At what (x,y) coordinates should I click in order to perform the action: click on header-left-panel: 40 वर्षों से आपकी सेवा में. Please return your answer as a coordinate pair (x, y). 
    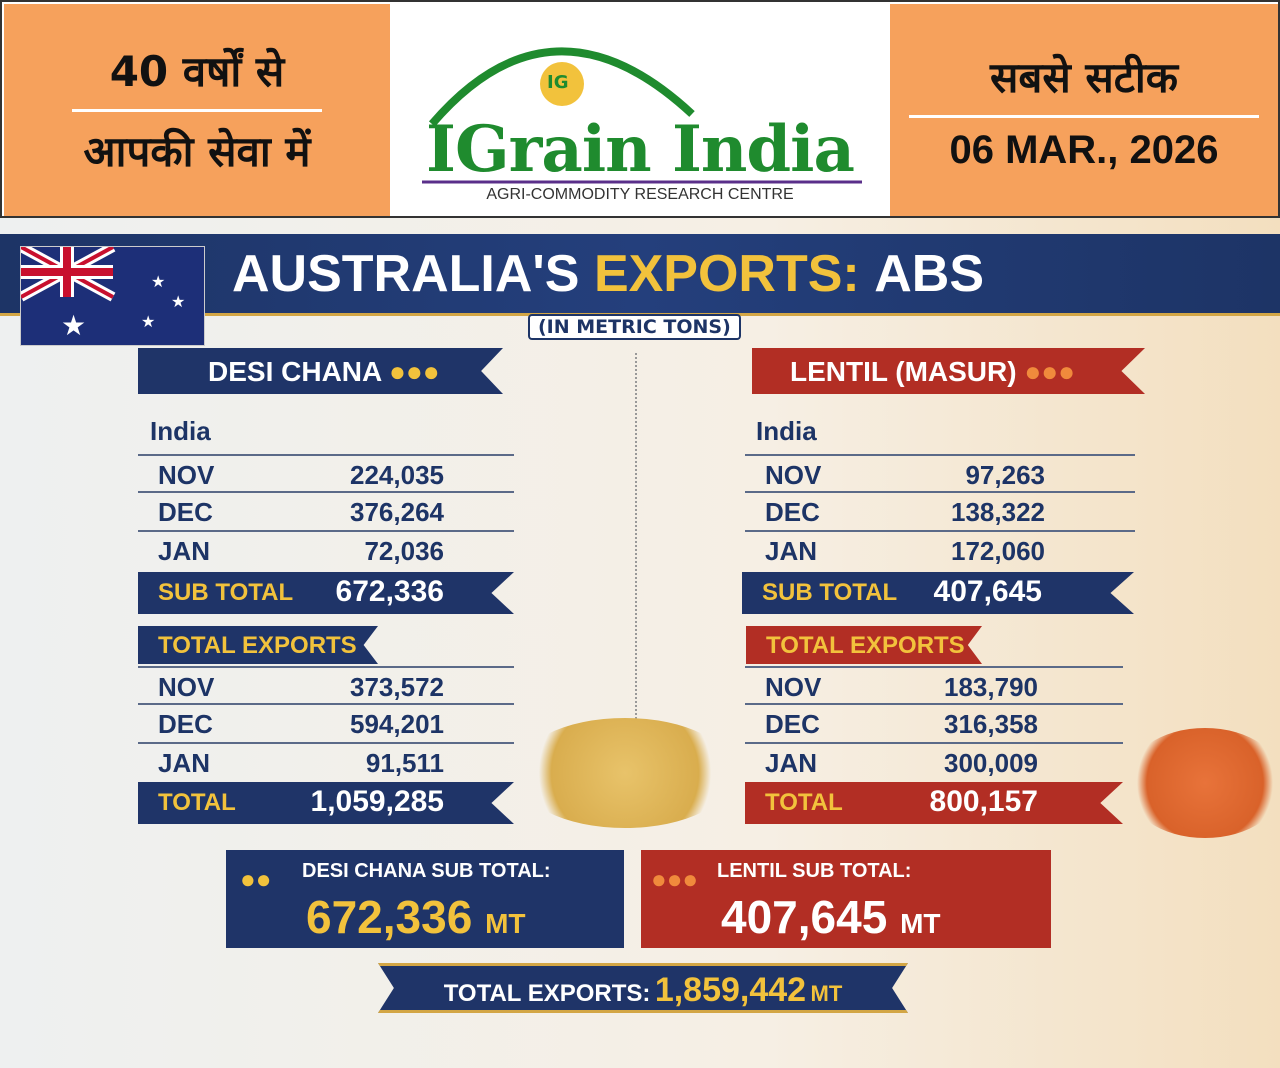
    Looking at the image, I should click on (197, 110).